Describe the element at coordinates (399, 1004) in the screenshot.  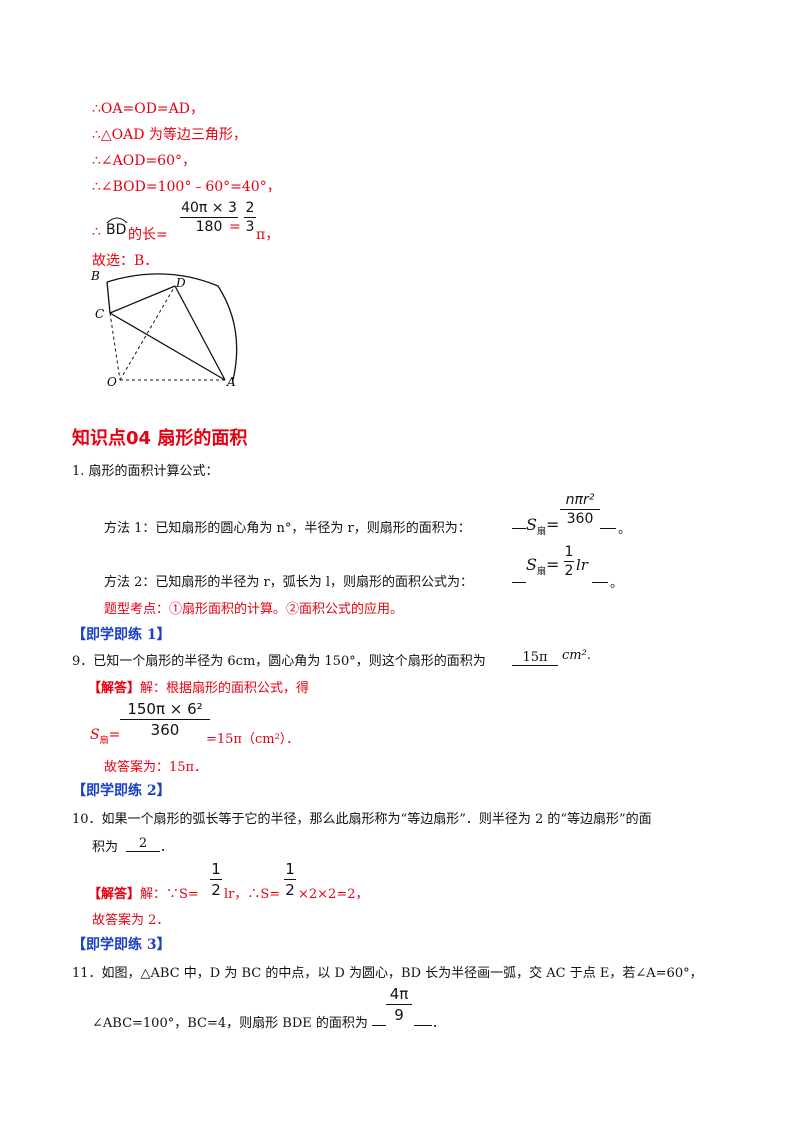
I see `practice-3-answer-fraction: 4π 9` at that location.